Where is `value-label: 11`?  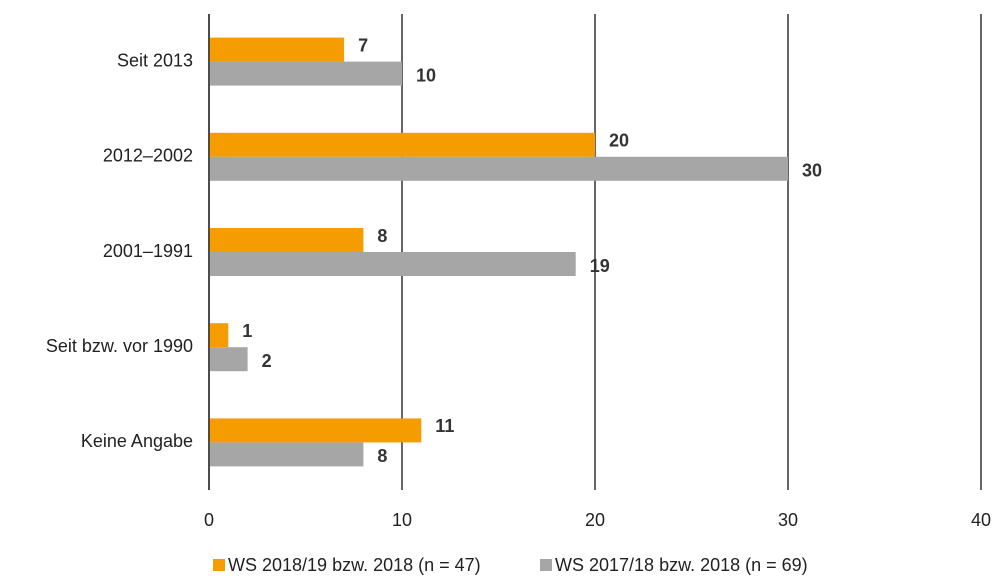
value-label: 11 is located at coordinates (444, 426).